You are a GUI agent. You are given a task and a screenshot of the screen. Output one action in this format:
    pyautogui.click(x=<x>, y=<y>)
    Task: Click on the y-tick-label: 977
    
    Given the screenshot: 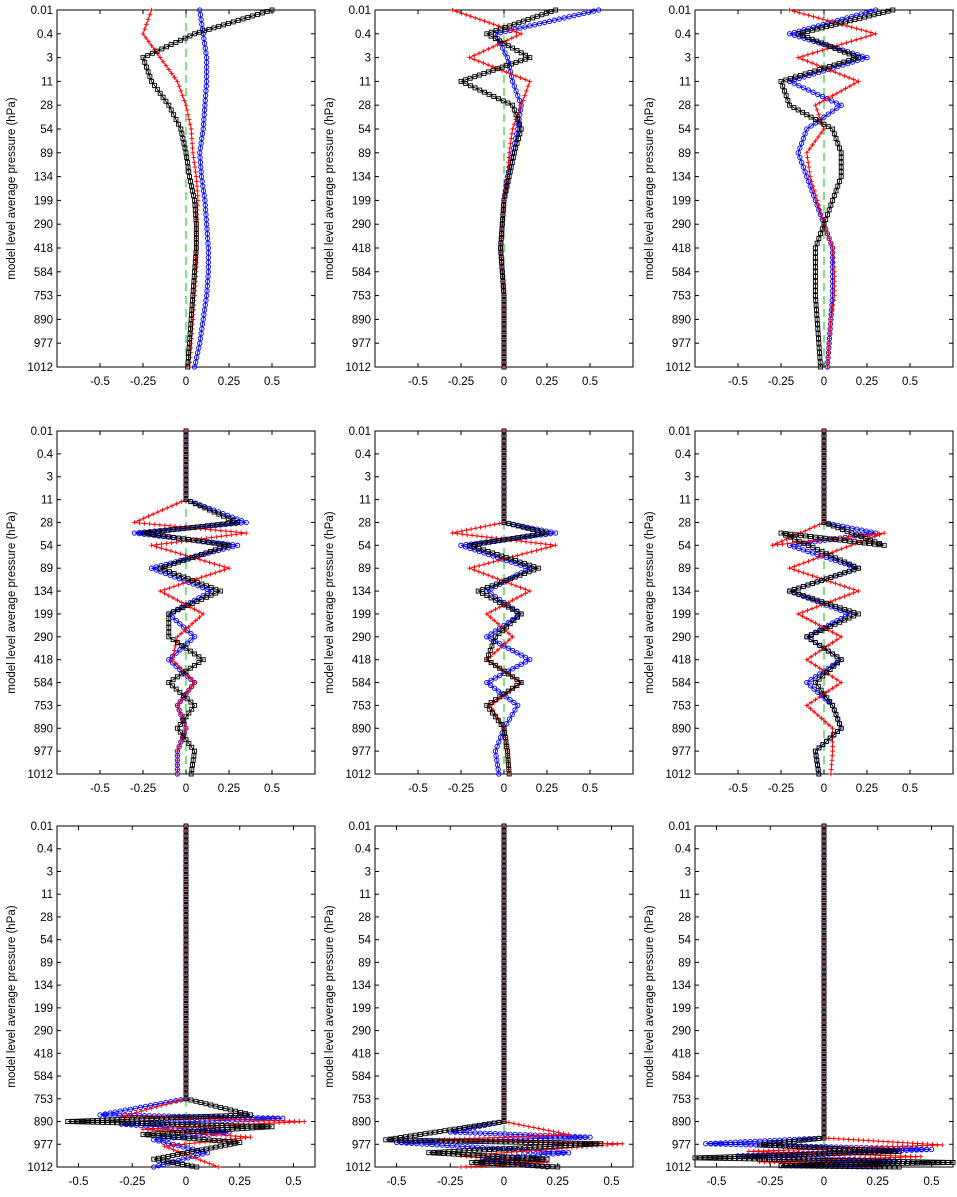 What is the action you would take?
    pyautogui.click(x=43, y=1145)
    